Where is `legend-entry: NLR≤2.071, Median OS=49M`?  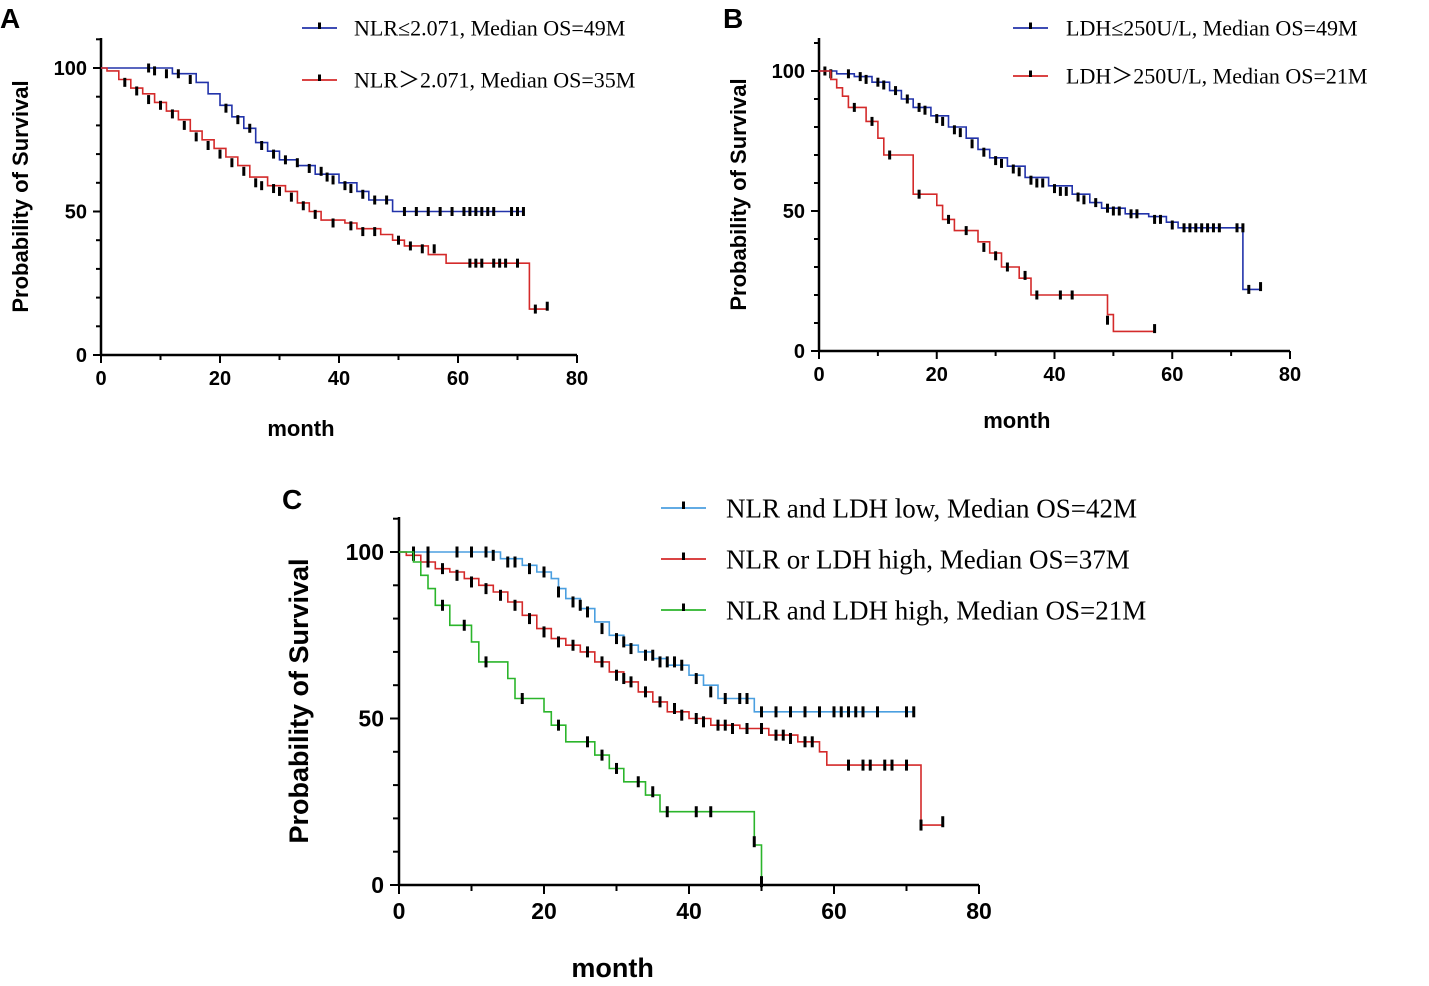 legend-entry: NLR≤2.071, Median OS=49M is located at coordinates (463, 28).